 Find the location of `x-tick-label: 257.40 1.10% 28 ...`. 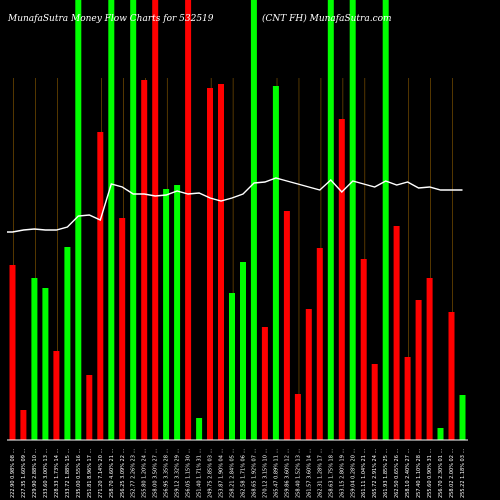

x-tick-label: 257.40 1.10% 28 ... is located at coordinates (419, 473).